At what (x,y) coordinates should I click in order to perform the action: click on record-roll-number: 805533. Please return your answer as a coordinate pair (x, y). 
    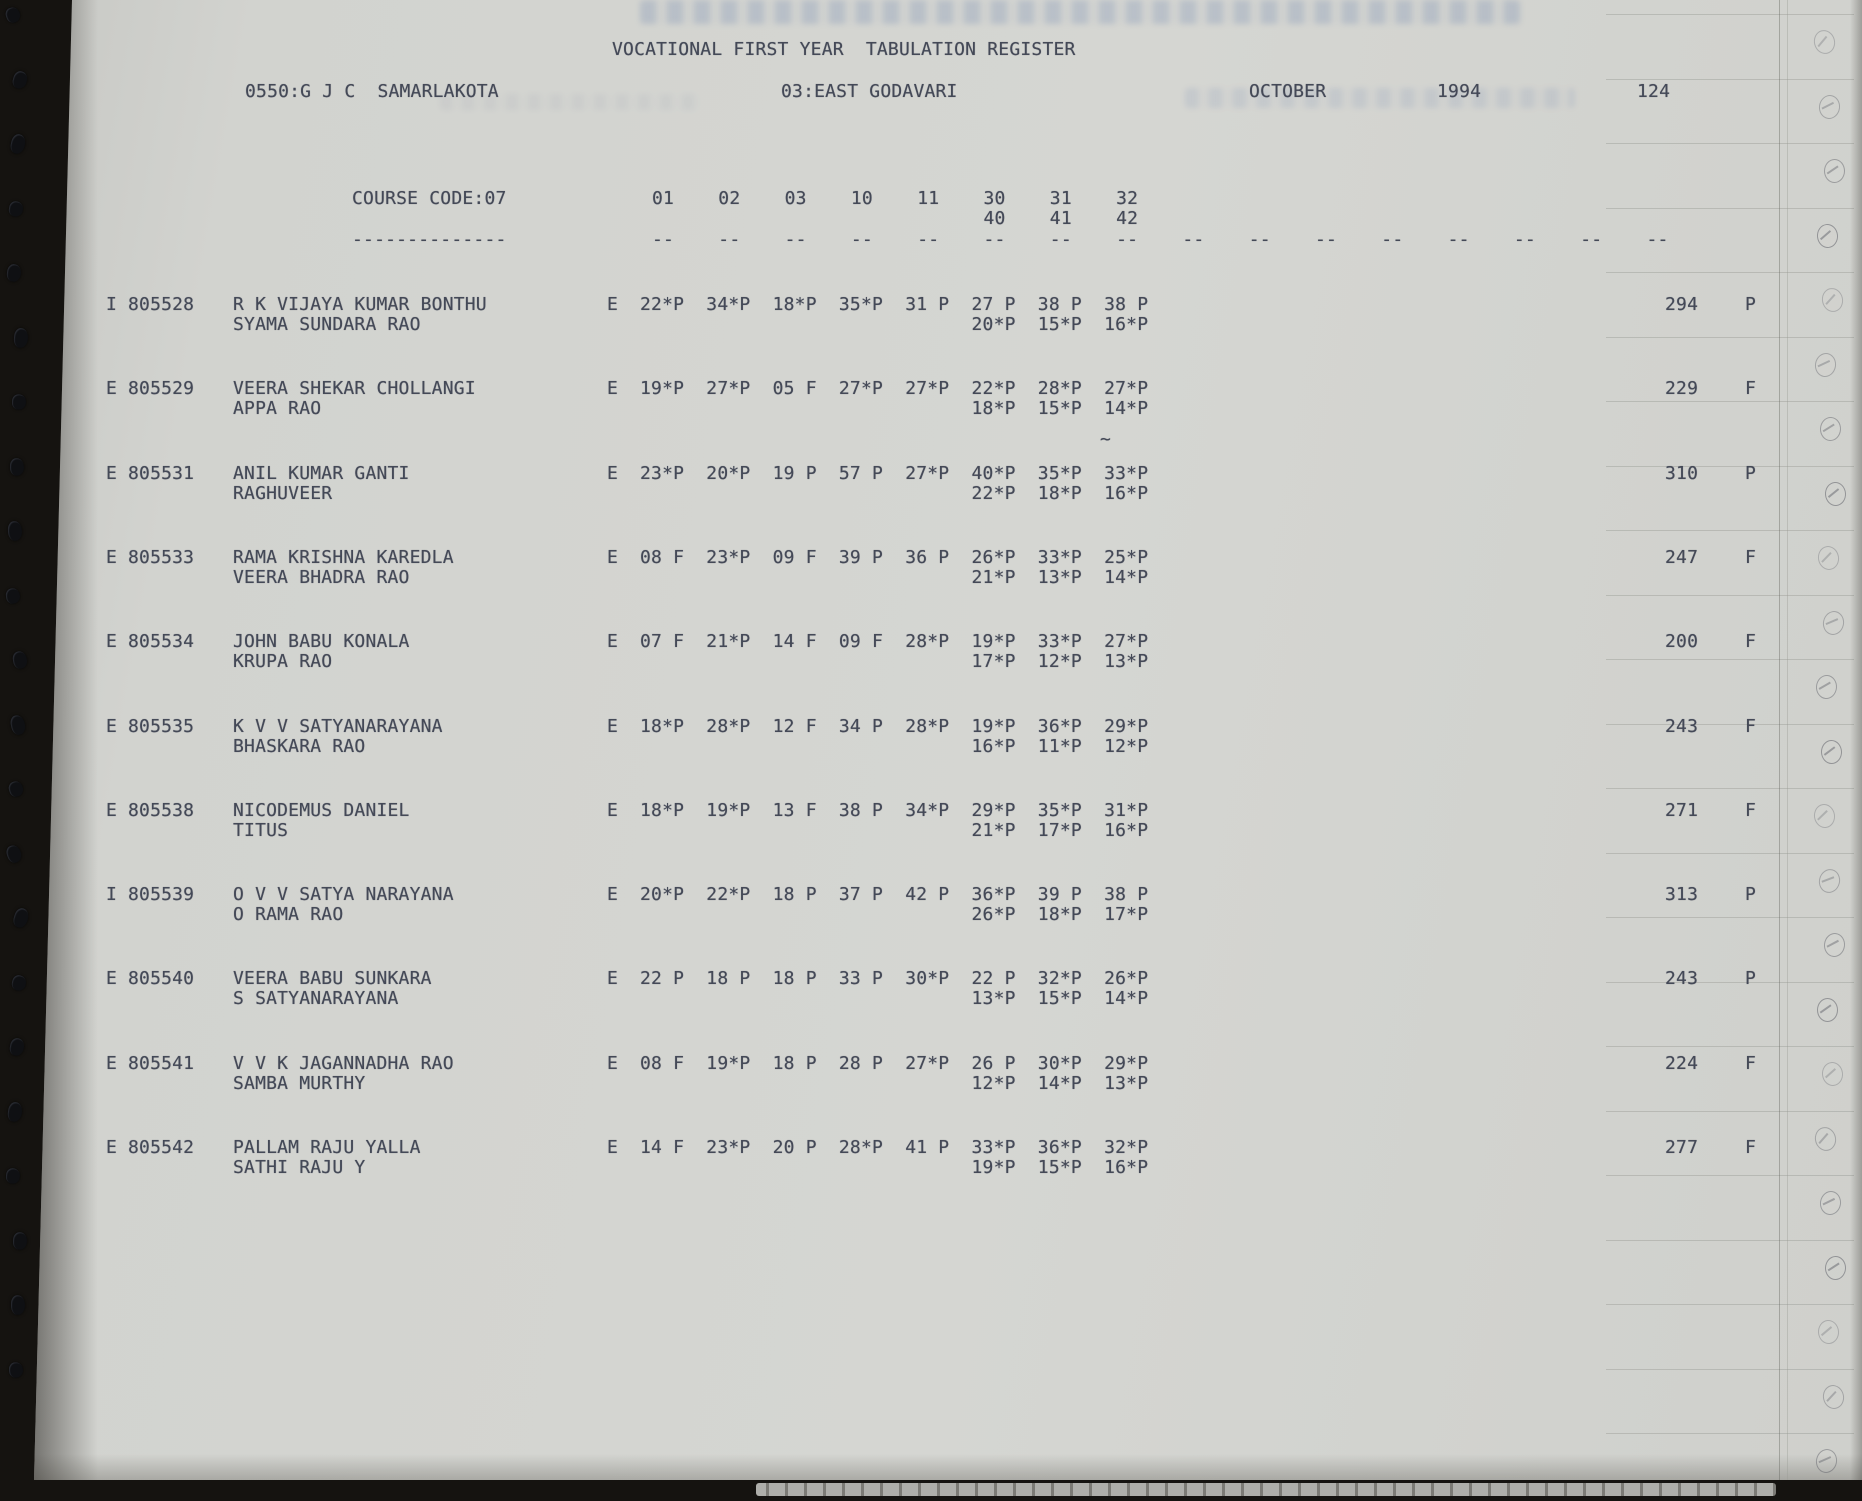
    Looking at the image, I should click on (161, 557).